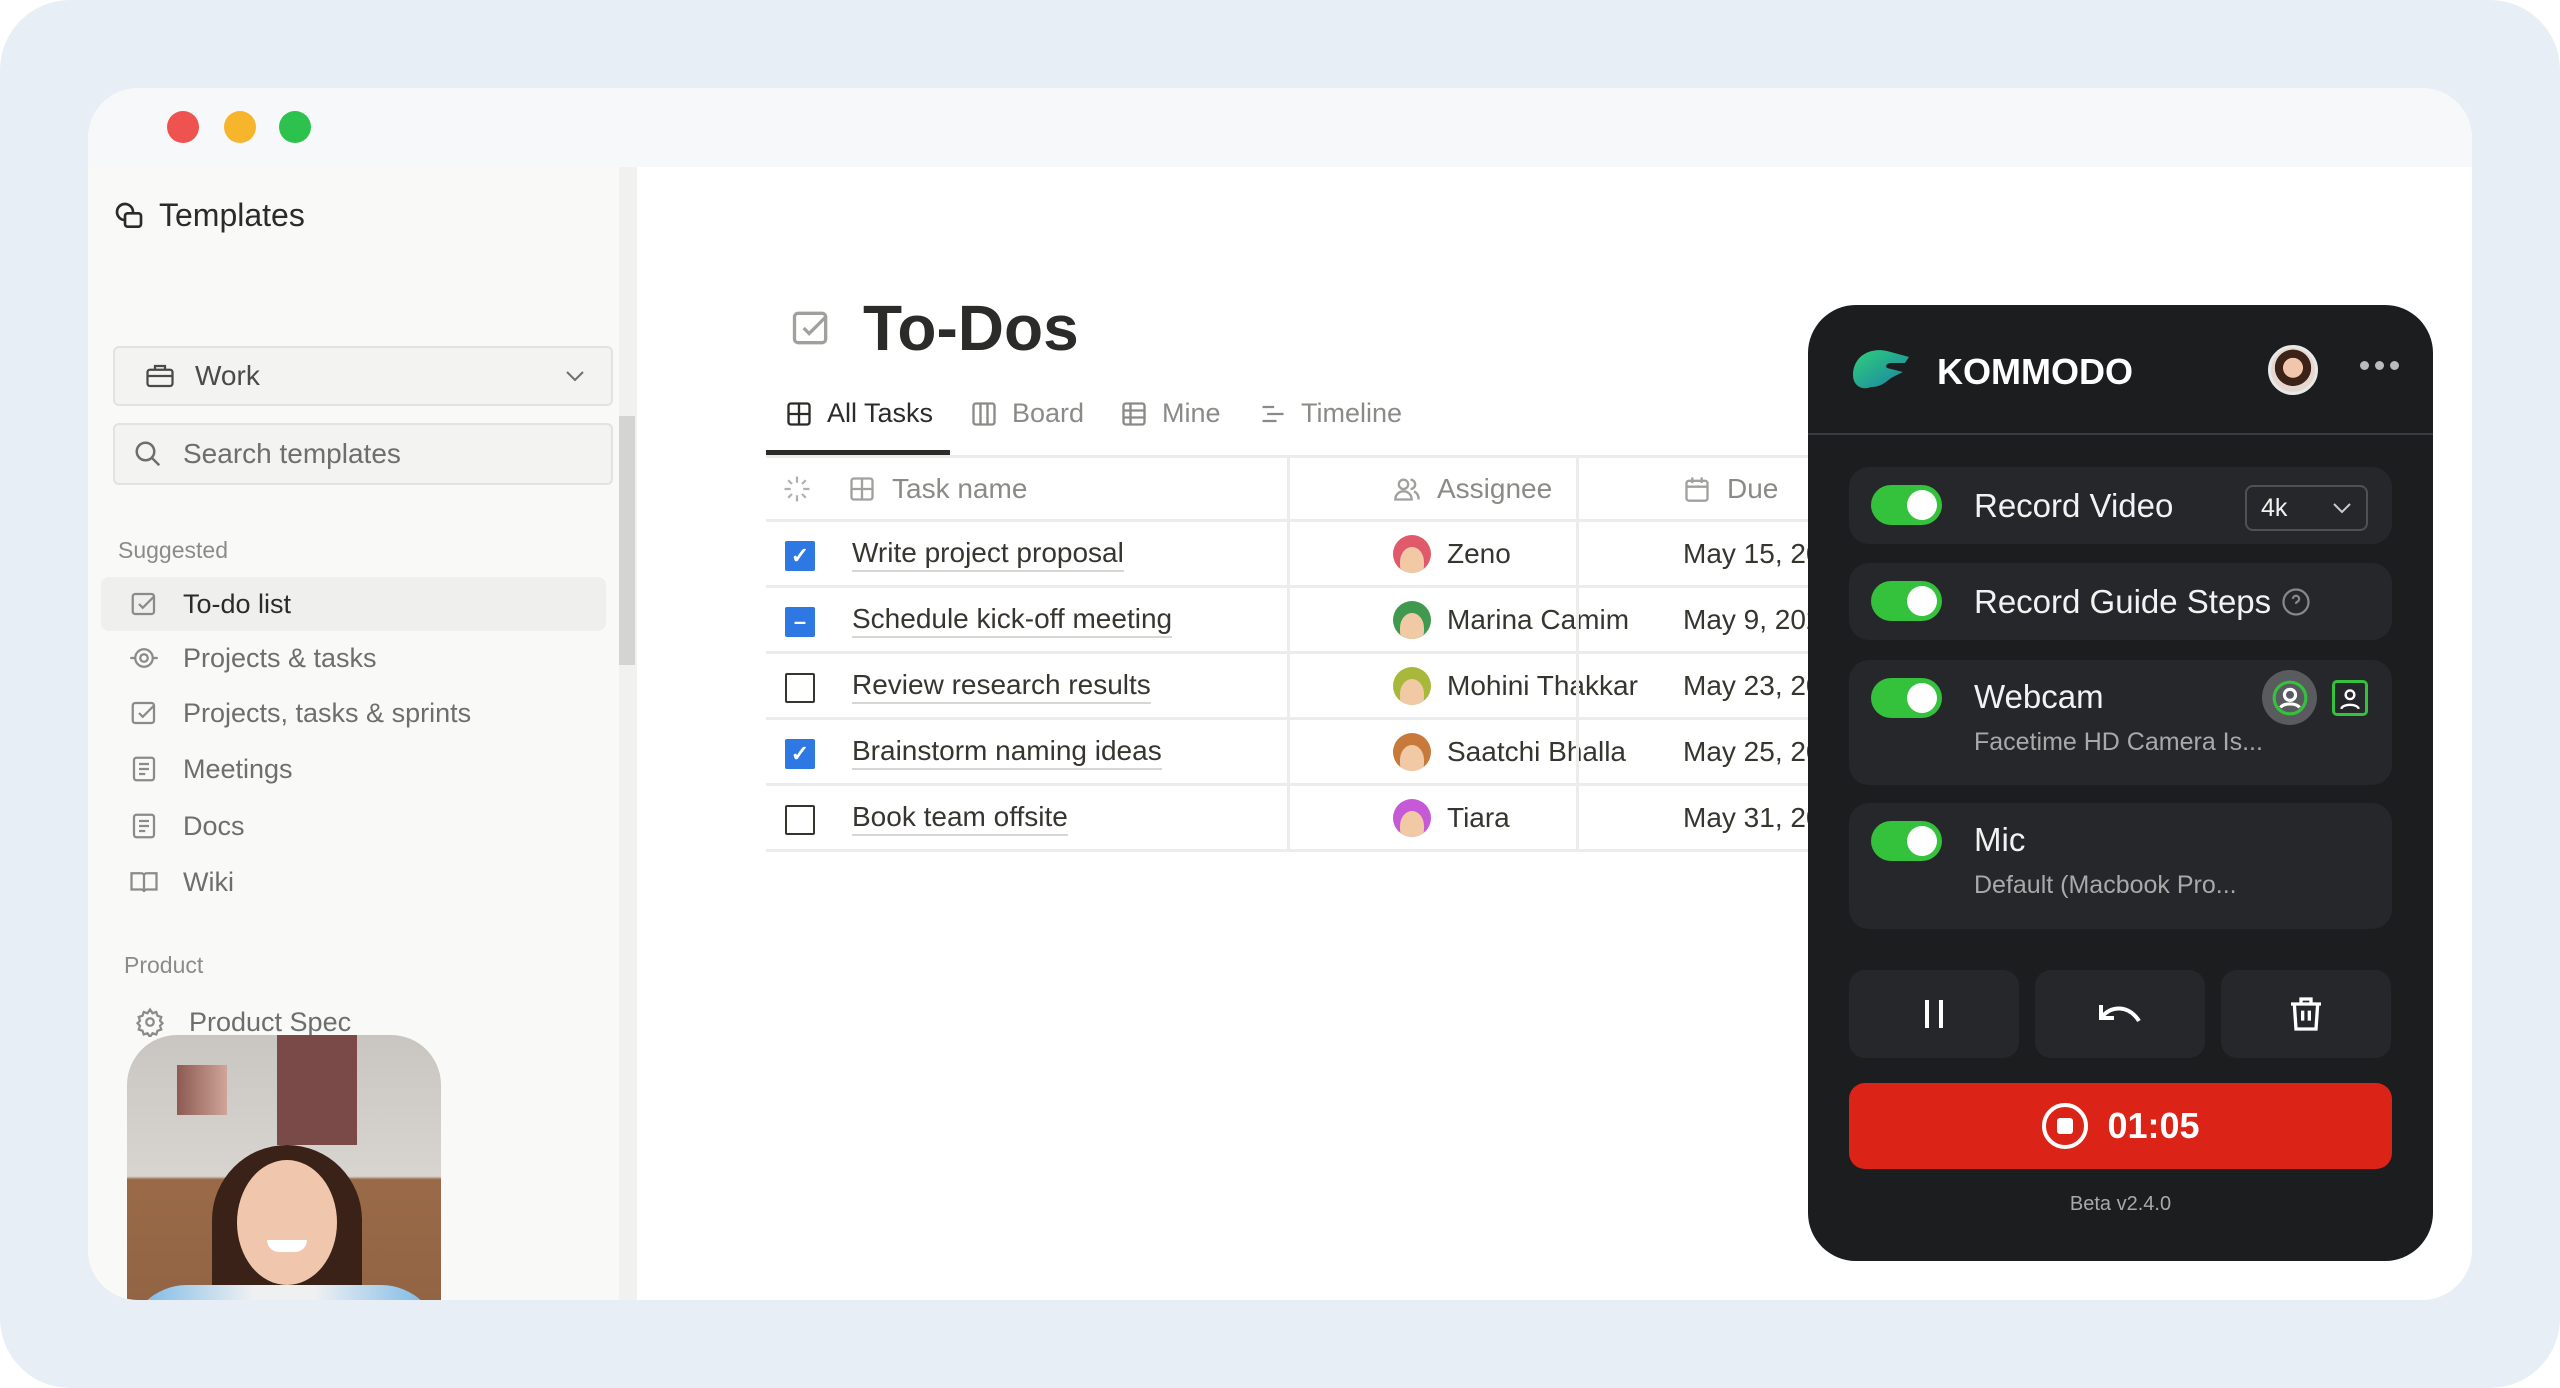  What do you see at coordinates (1048, 413) in the screenshot?
I see `tab-label: Board` at bounding box center [1048, 413].